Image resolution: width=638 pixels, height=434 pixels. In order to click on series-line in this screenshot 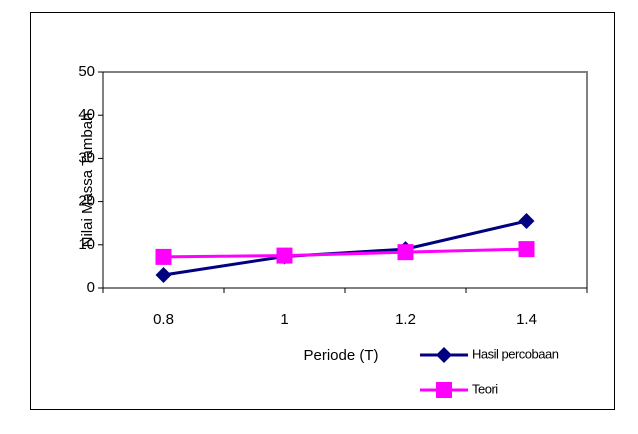, I will do `click(345, 253)`.